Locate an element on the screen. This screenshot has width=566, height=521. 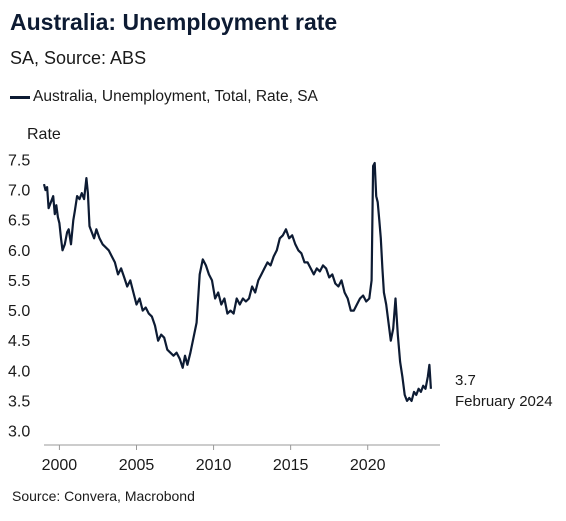
legend-swatch is located at coordinates (20, 97).